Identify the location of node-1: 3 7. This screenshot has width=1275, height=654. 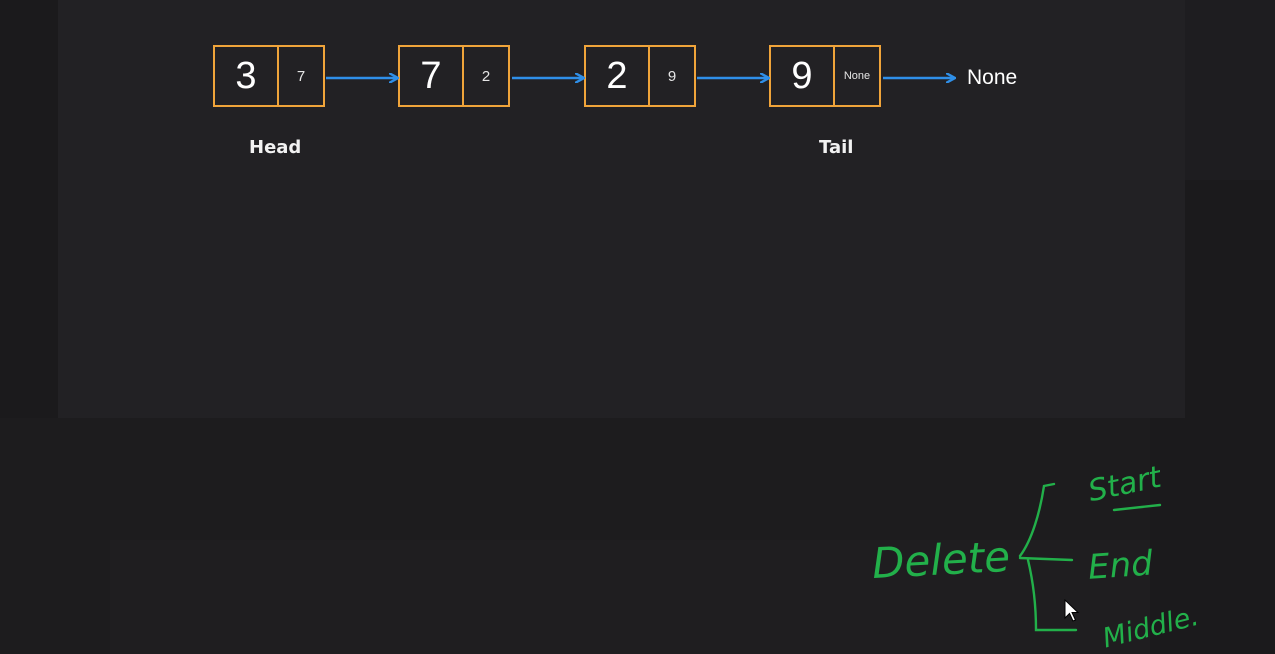
(269, 76).